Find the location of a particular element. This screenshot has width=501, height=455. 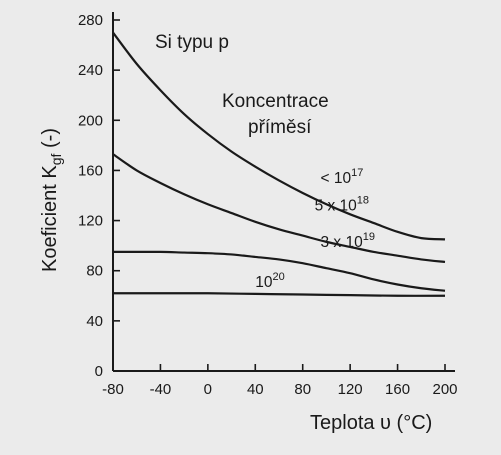

x-tick-label: 200 is located at coordinates (444, 389).